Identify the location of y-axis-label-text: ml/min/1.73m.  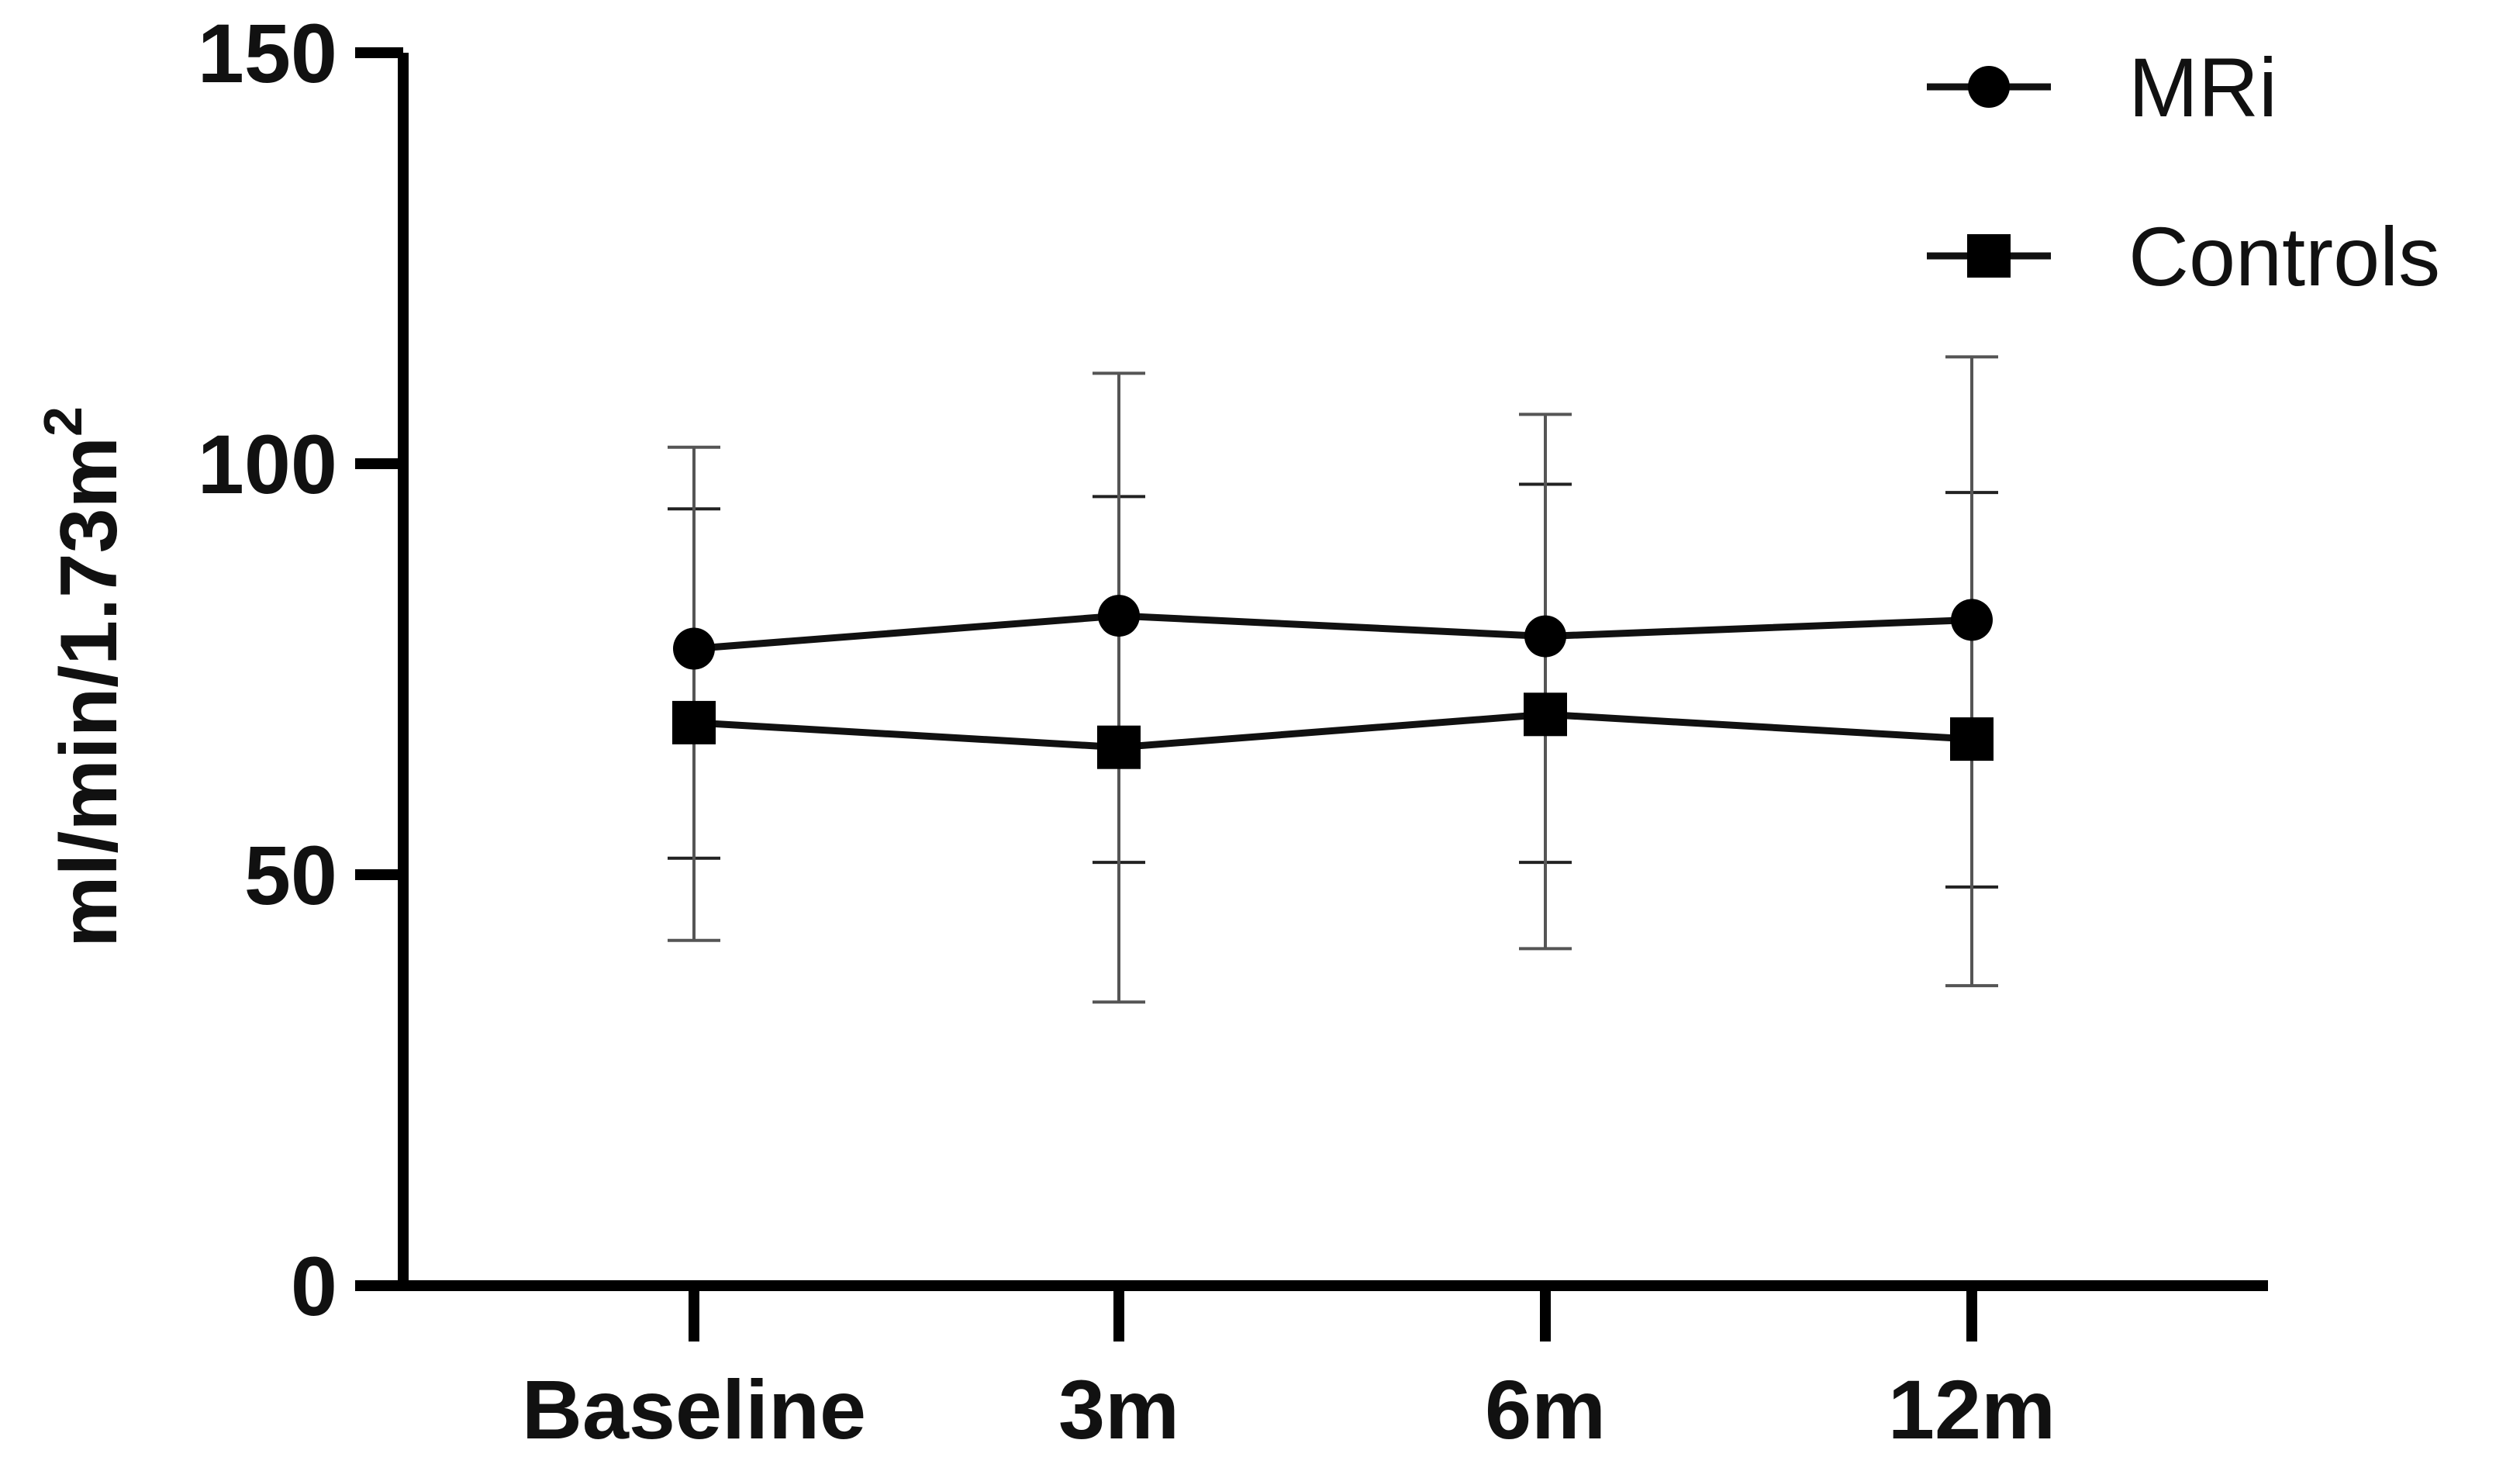
(89, 692).